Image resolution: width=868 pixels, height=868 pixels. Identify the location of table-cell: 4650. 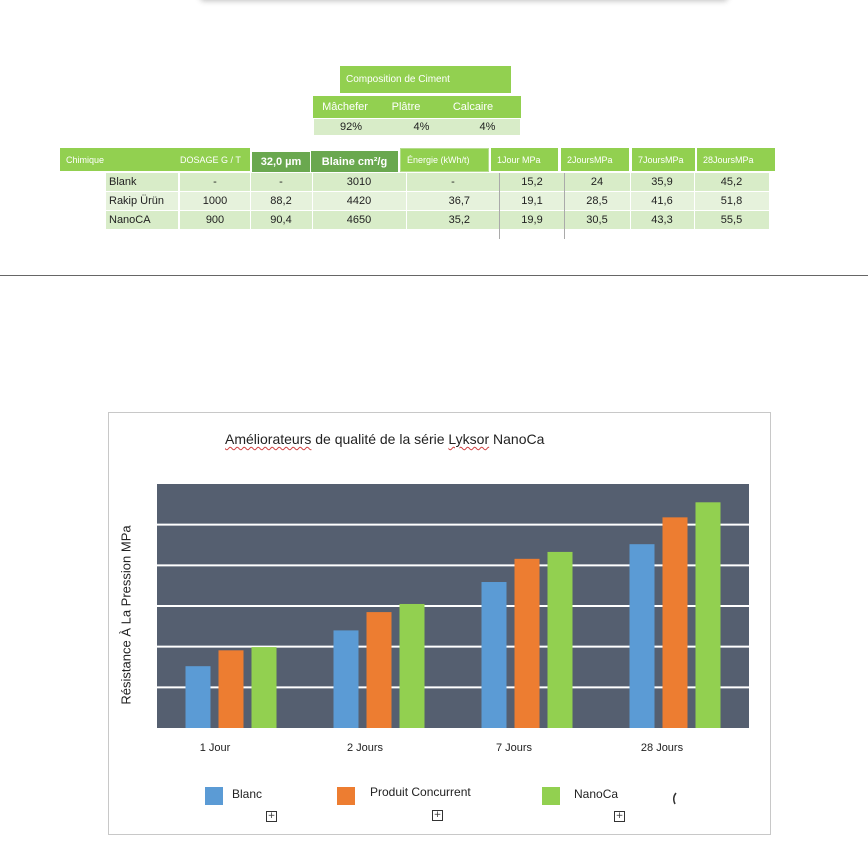
(359, 220).